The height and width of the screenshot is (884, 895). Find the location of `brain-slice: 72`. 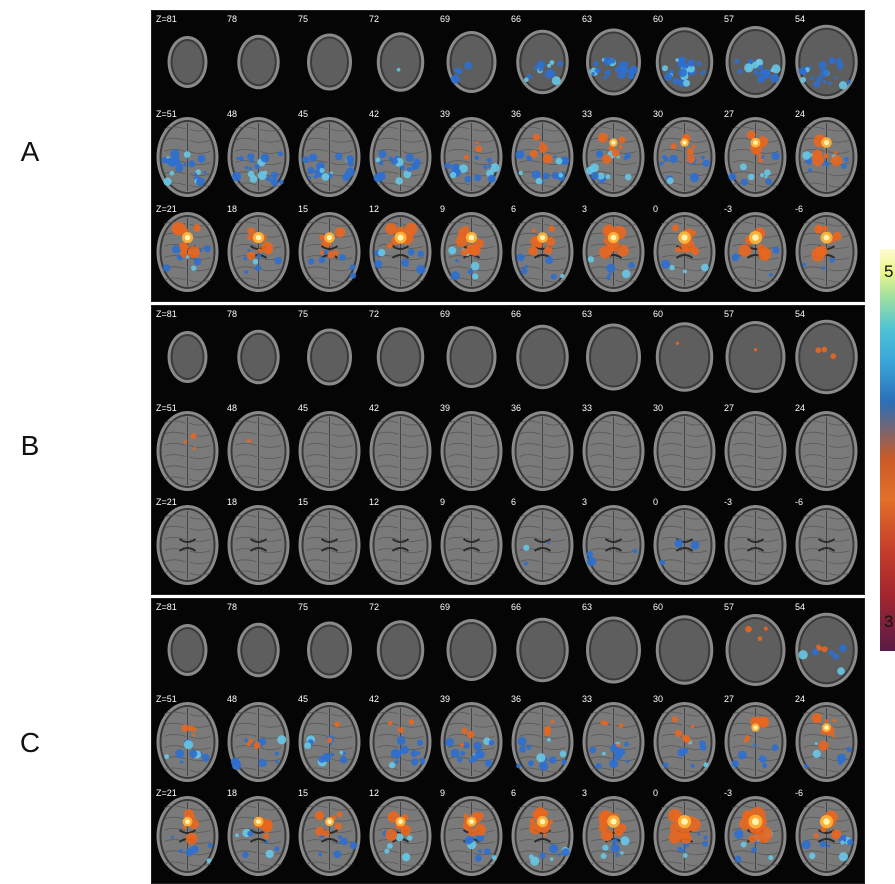

brain-slice: 72 is located at coordinates (400, 649).